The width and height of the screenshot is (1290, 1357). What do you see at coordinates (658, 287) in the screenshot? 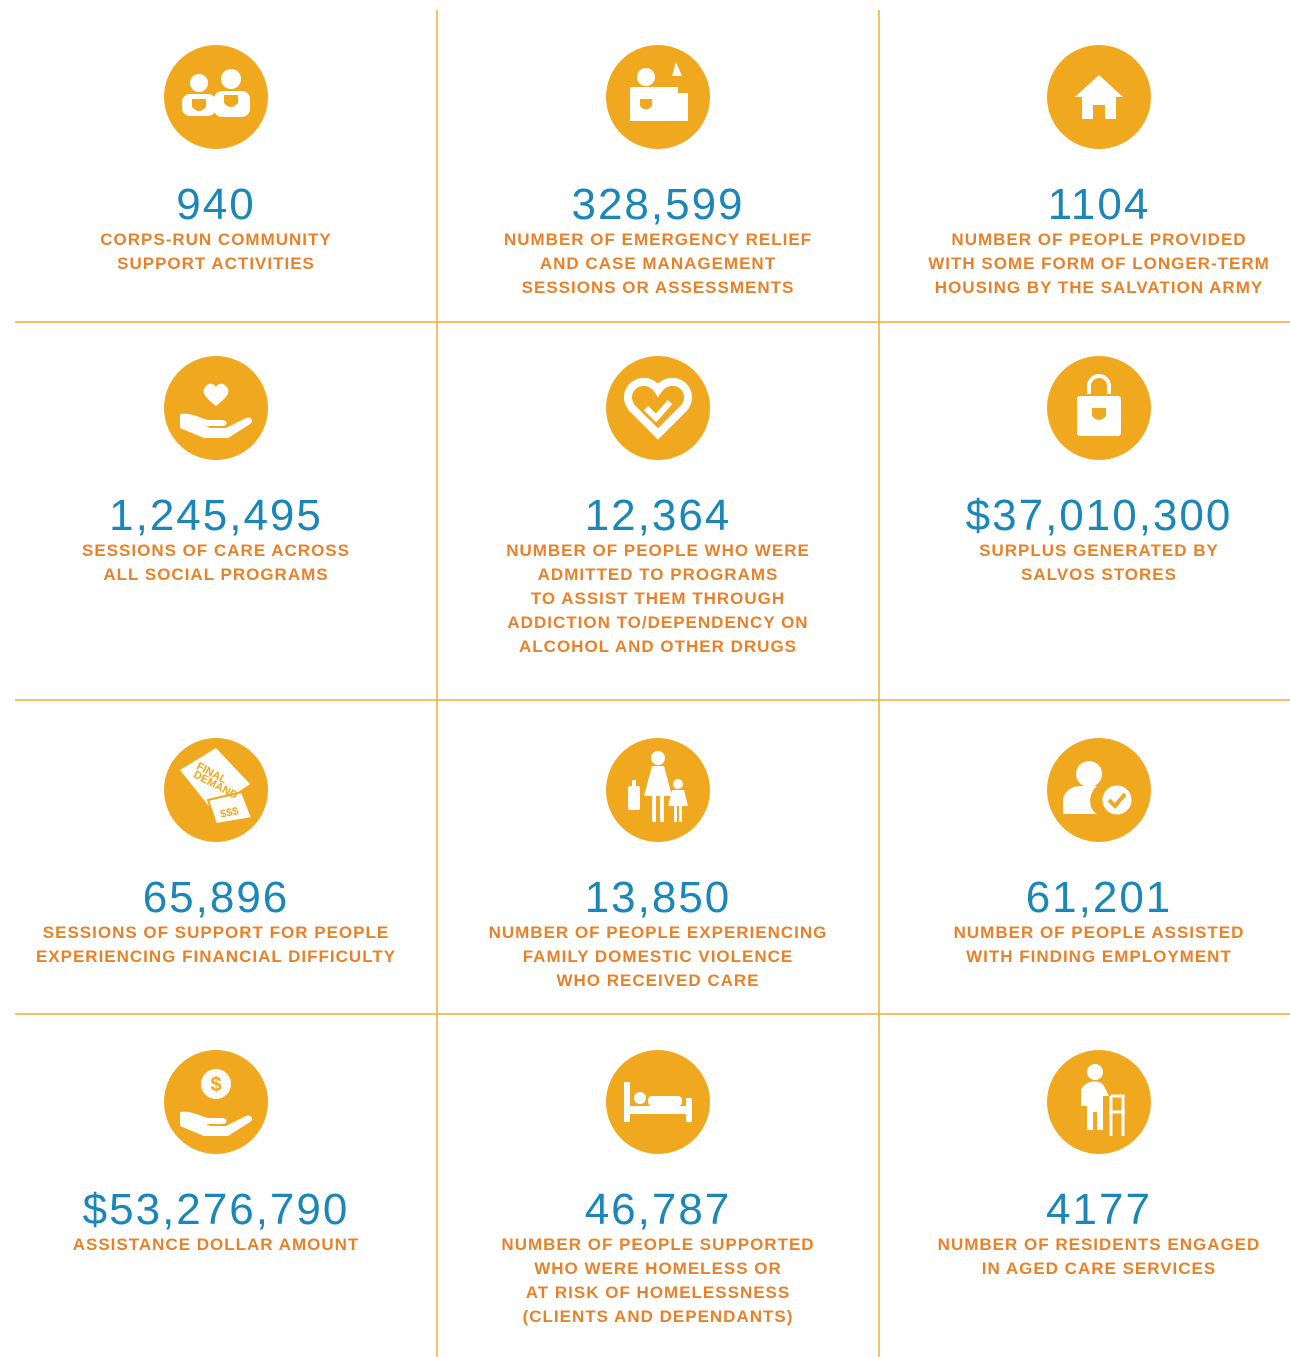
I see `stat-description: SESSIONS OR ASSESSMENTS` at bounding box center [658, 287].